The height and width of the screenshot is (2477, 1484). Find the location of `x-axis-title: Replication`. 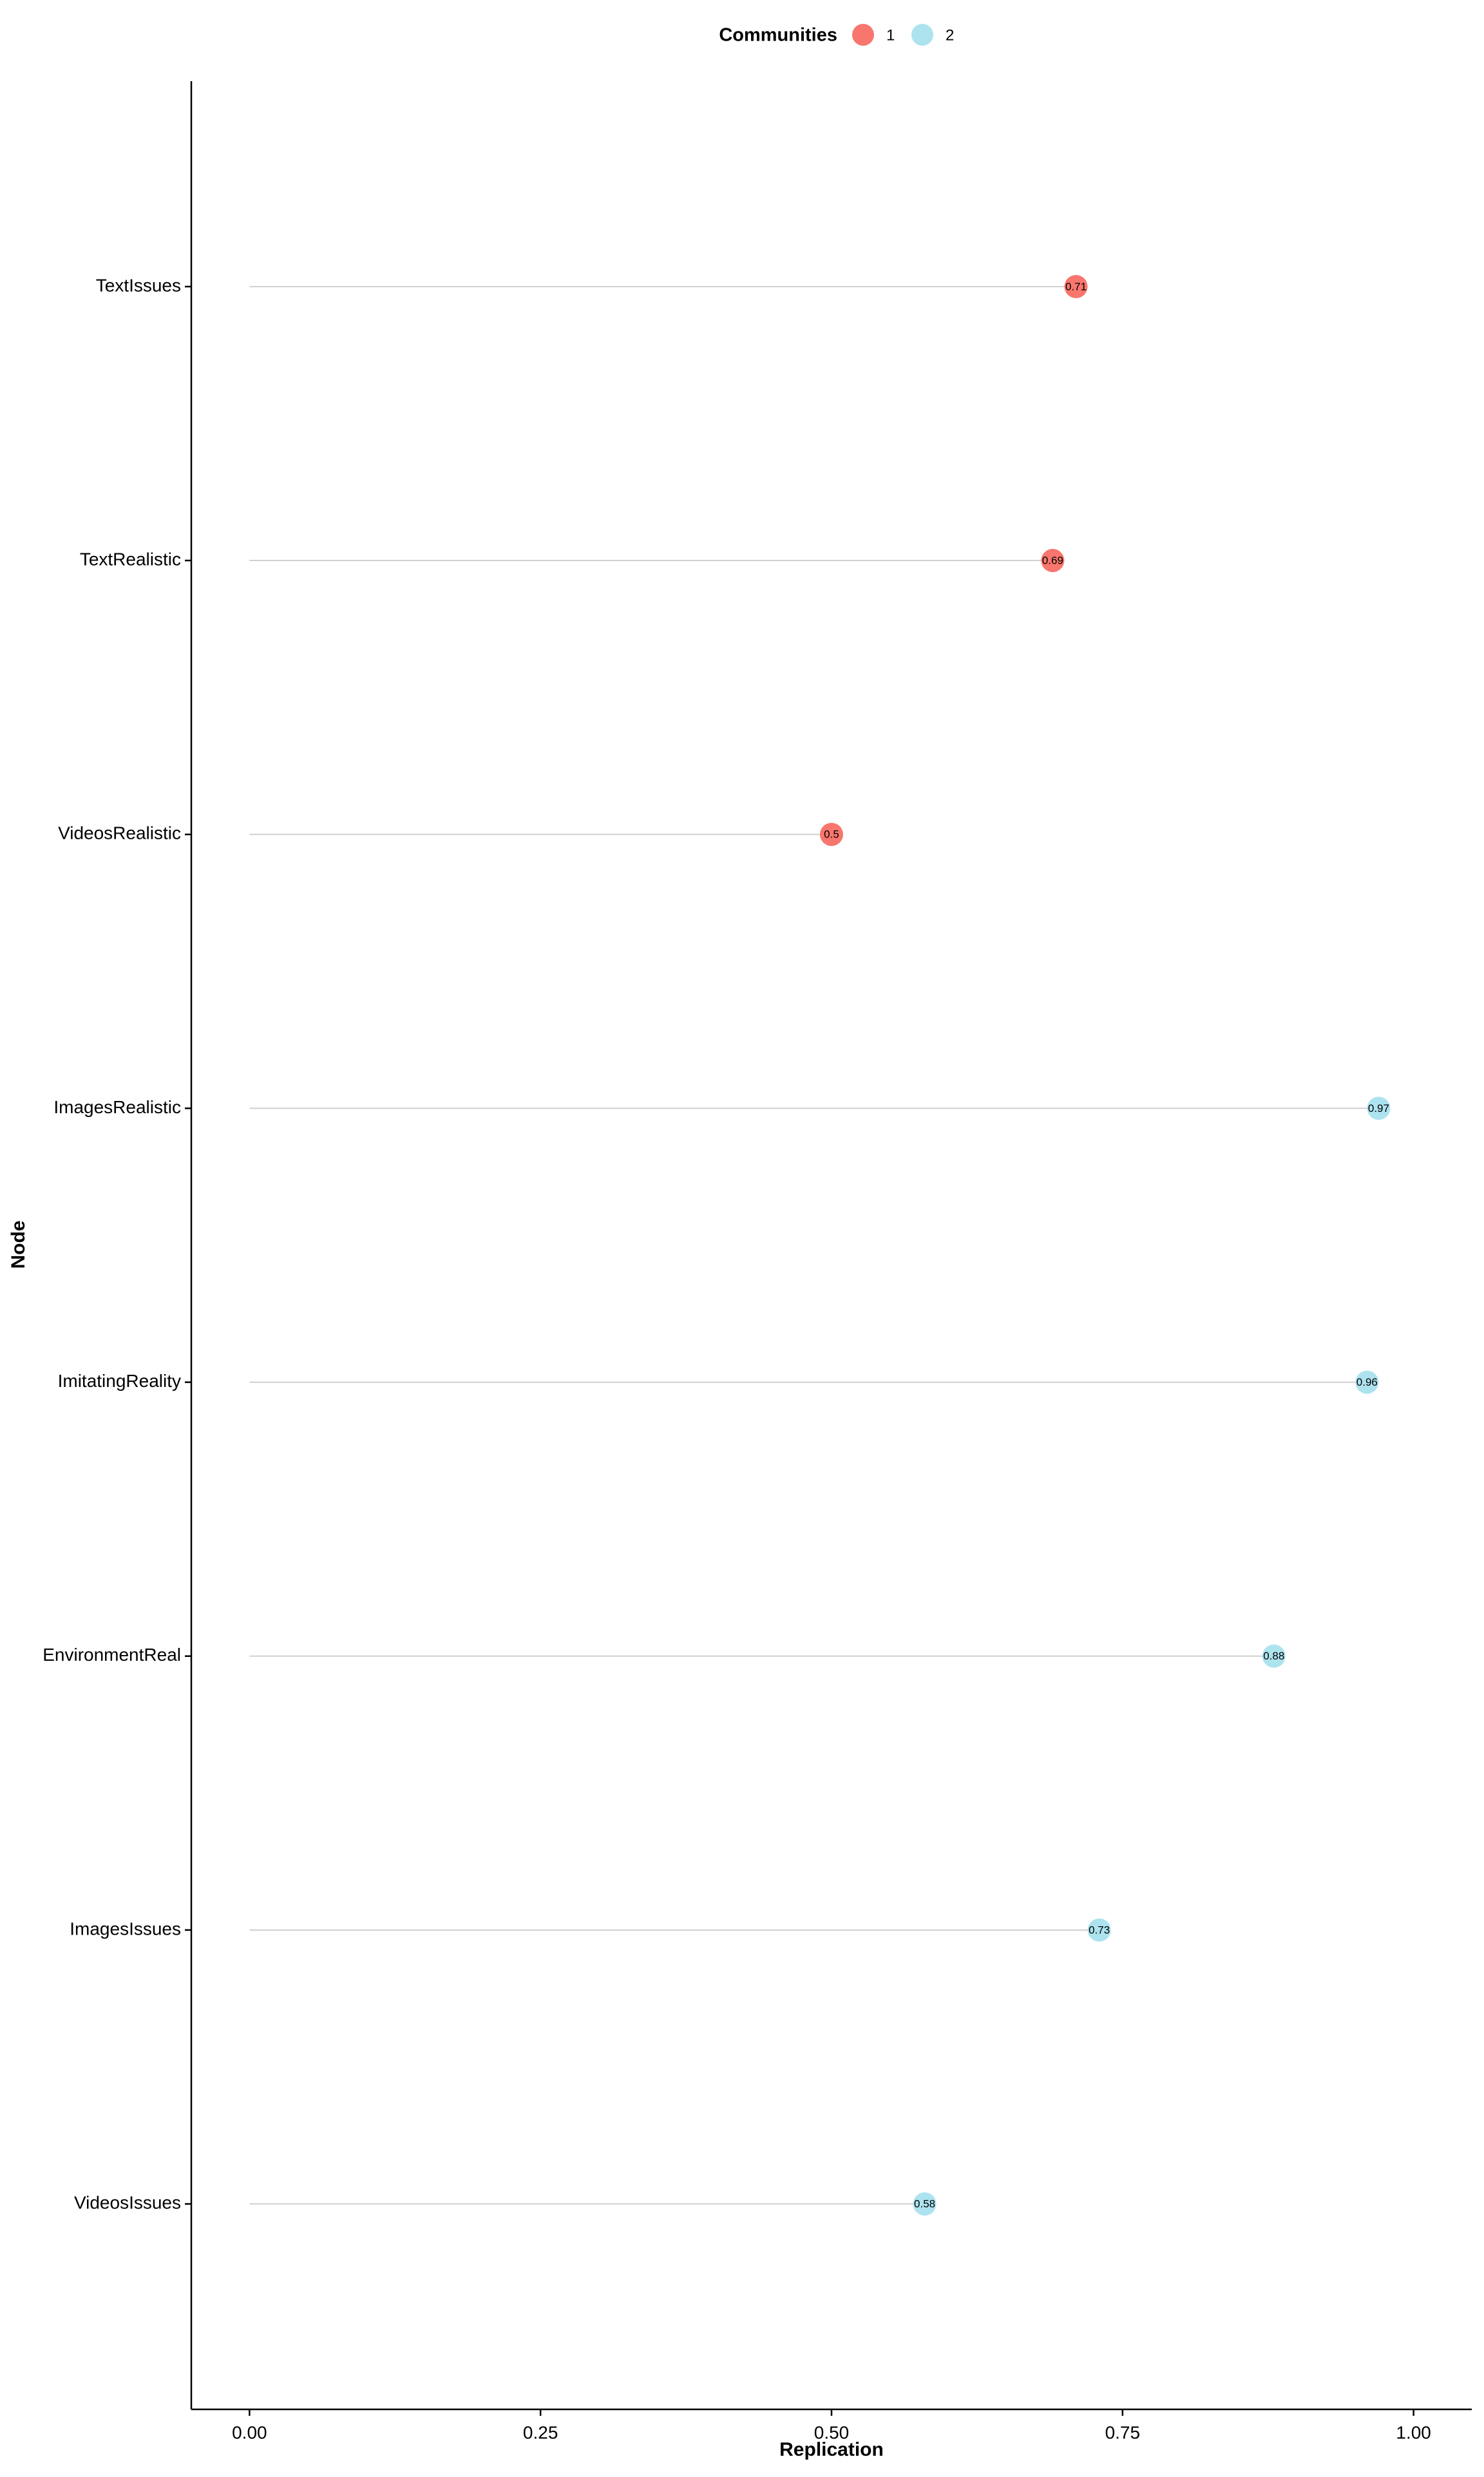

x-axis-title: Replication is located at coordinates (831, 2449).